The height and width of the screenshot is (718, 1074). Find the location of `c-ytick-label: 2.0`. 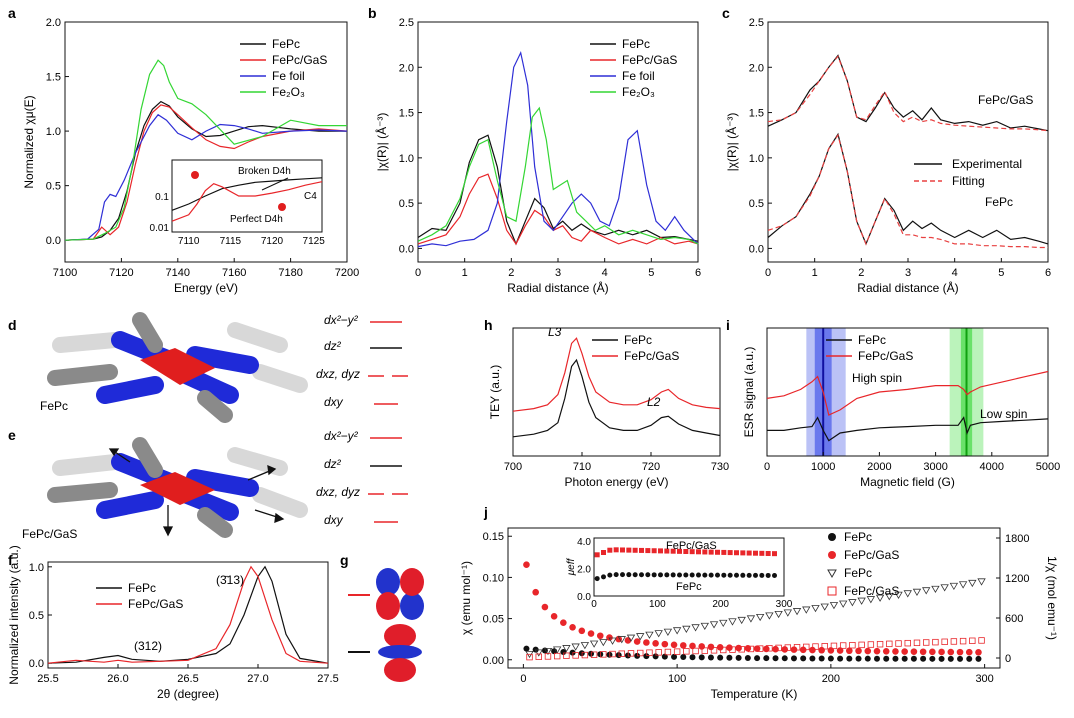

c-ytick-label: 2.0 is located at coordinates (756, 68).